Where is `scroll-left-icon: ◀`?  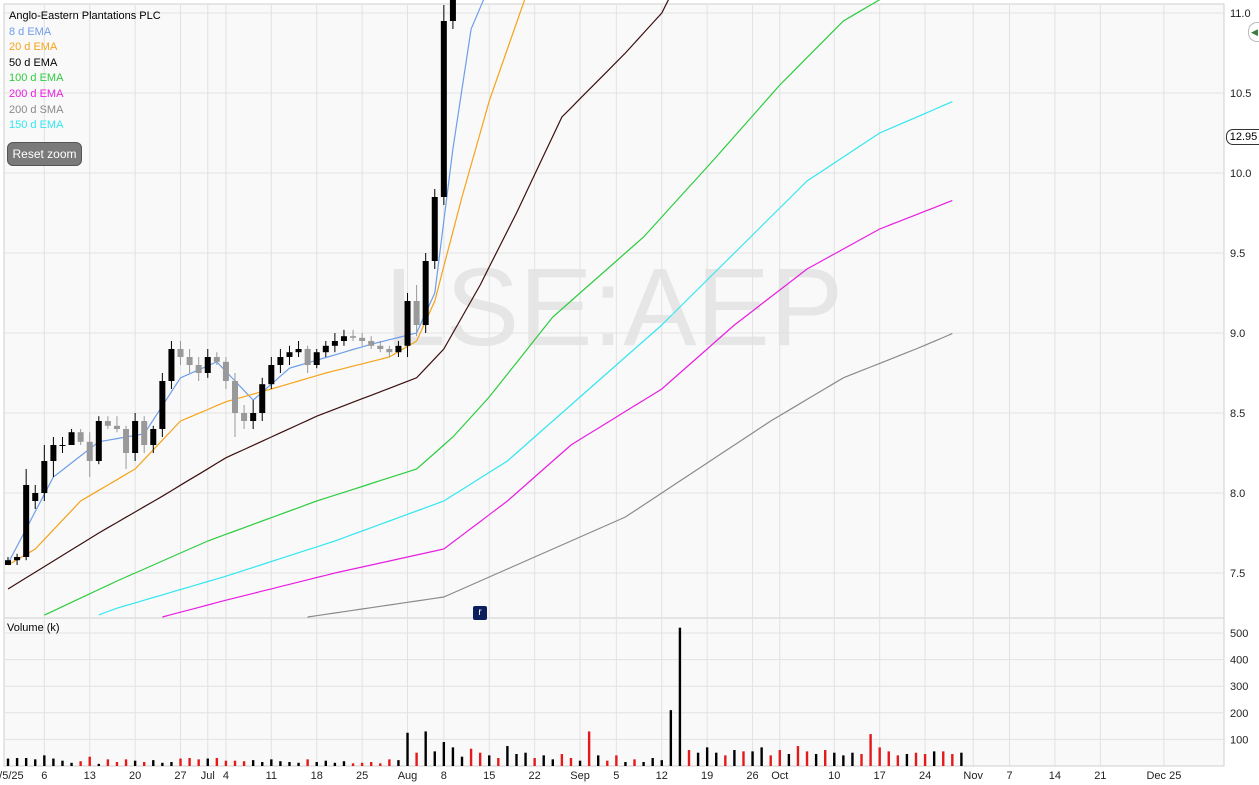 scroll-left-icon: ◀ is located at coordinates (1253, 32).